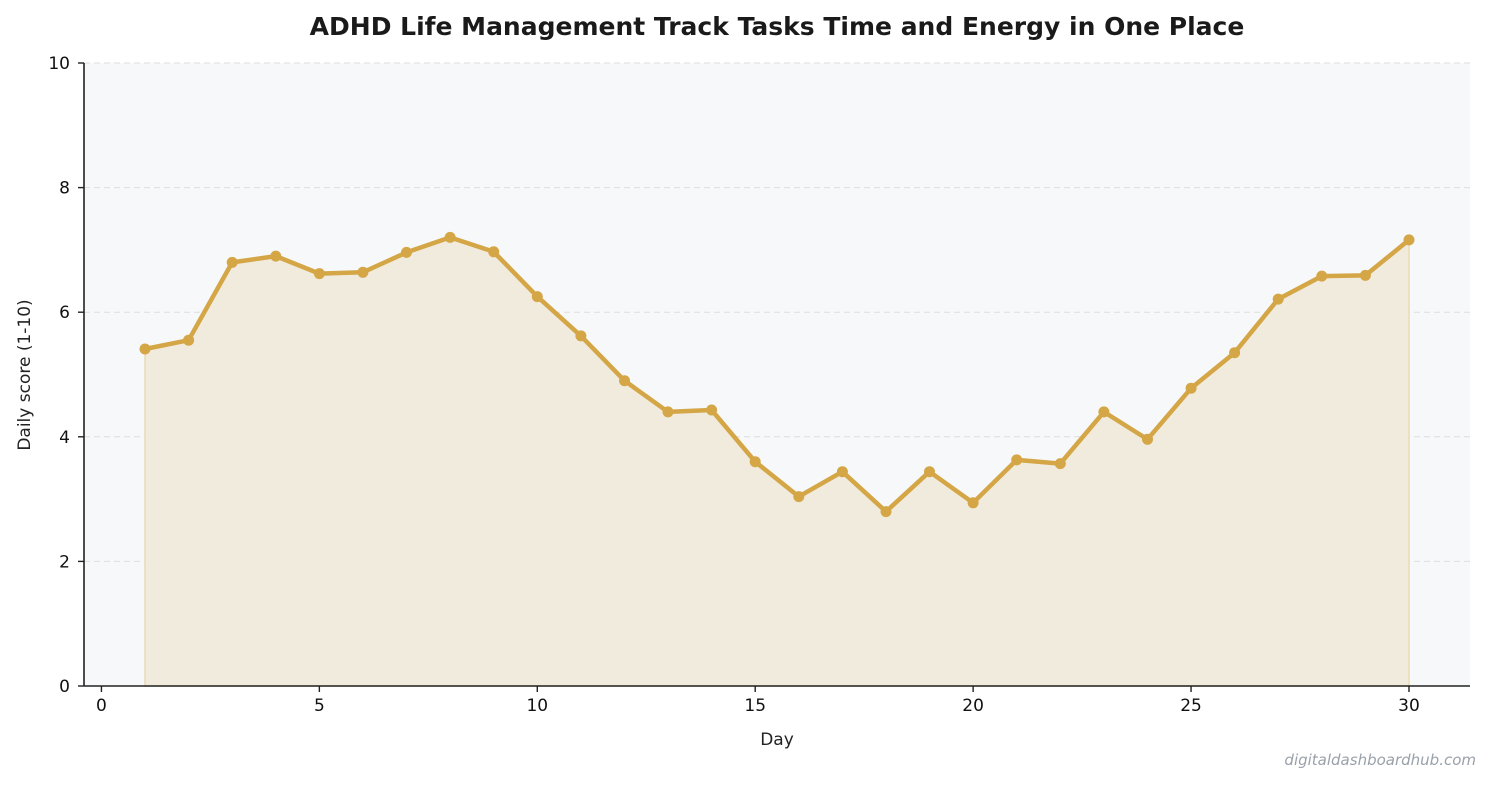  Describe the element at coordinates (1380, 760) in the screenshot. I see `watermark: digitaldashboardhub.com` at that location.